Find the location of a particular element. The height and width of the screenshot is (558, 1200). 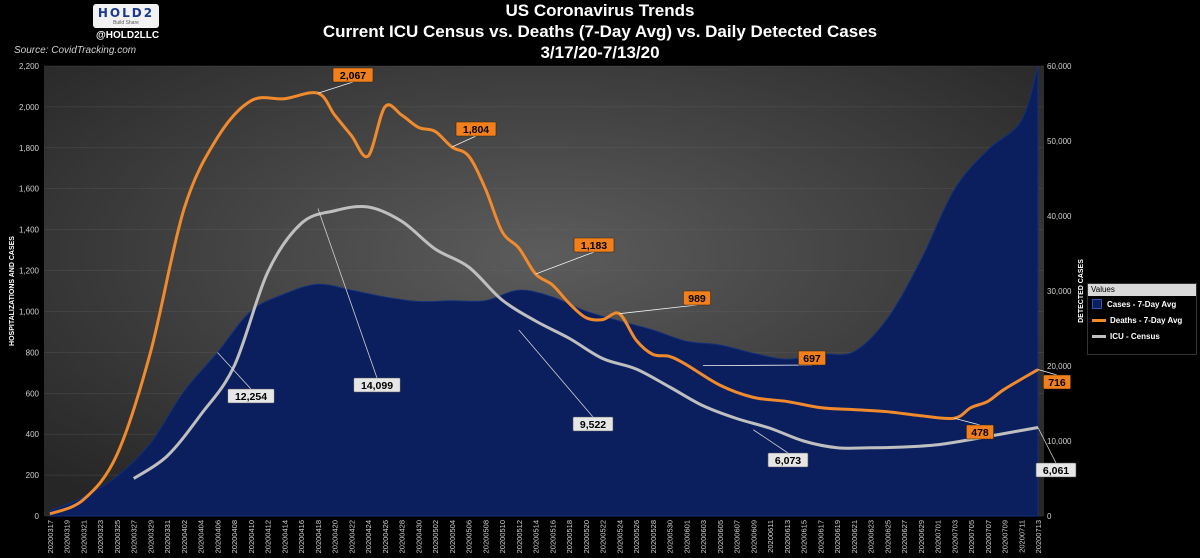

y-right-tick-label: 10,000 is located at coordinates (1059, 441).